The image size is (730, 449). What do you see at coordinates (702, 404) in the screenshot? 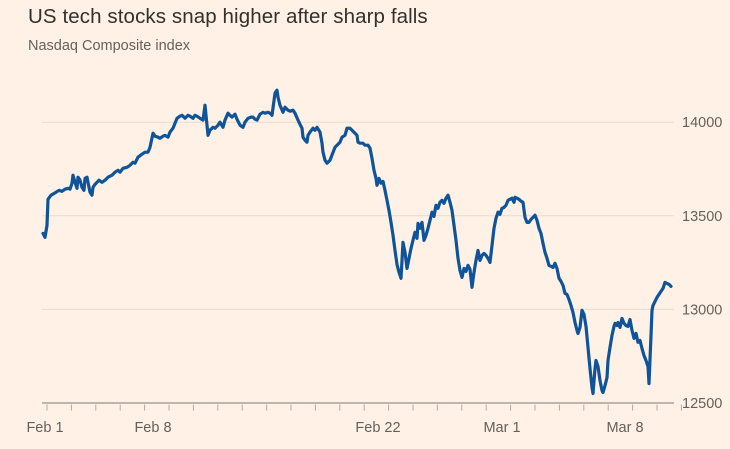
I see `y-axis-label: 12500` at bounding box center [702, 404].